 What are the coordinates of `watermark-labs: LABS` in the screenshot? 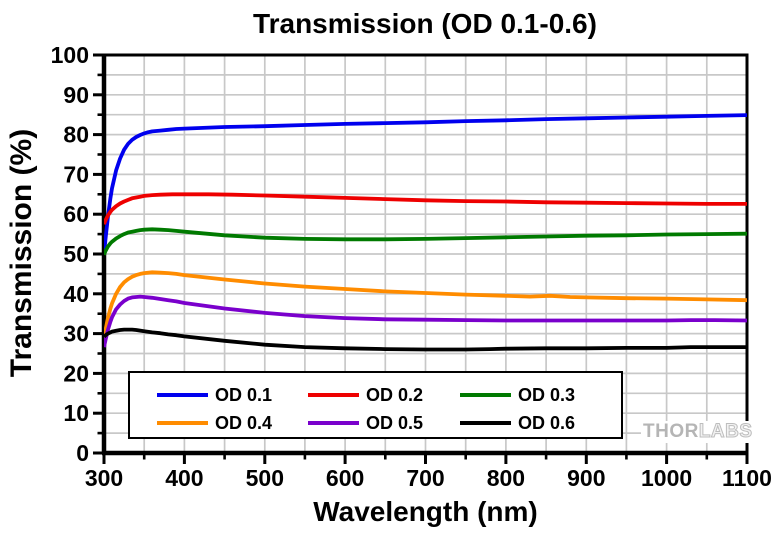 It's located at (725, 432).